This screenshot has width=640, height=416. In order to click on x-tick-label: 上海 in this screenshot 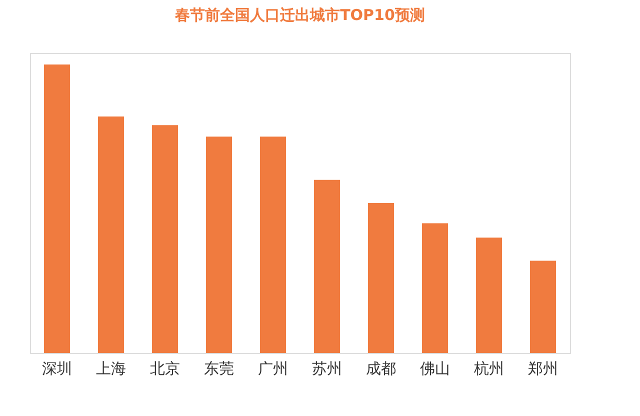, I will do `click(111, 369)`.